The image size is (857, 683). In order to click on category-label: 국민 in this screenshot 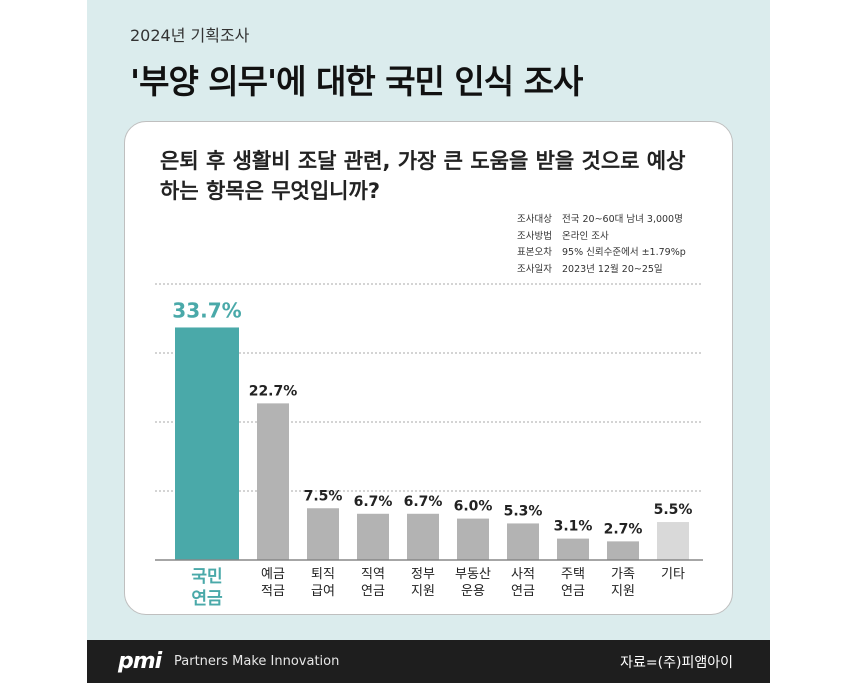, I will do `click(206, 577)`.